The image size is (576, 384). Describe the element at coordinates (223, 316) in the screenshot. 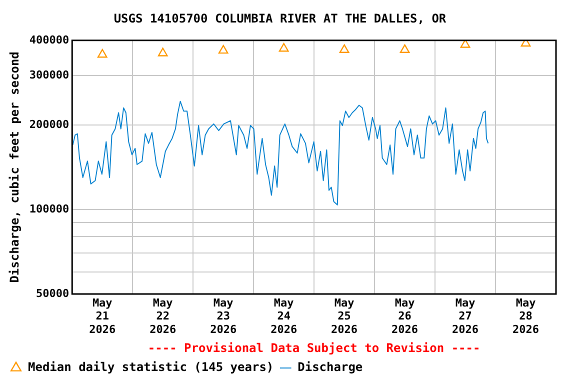

I see `x-tick-label: May 23 2026` at that location.